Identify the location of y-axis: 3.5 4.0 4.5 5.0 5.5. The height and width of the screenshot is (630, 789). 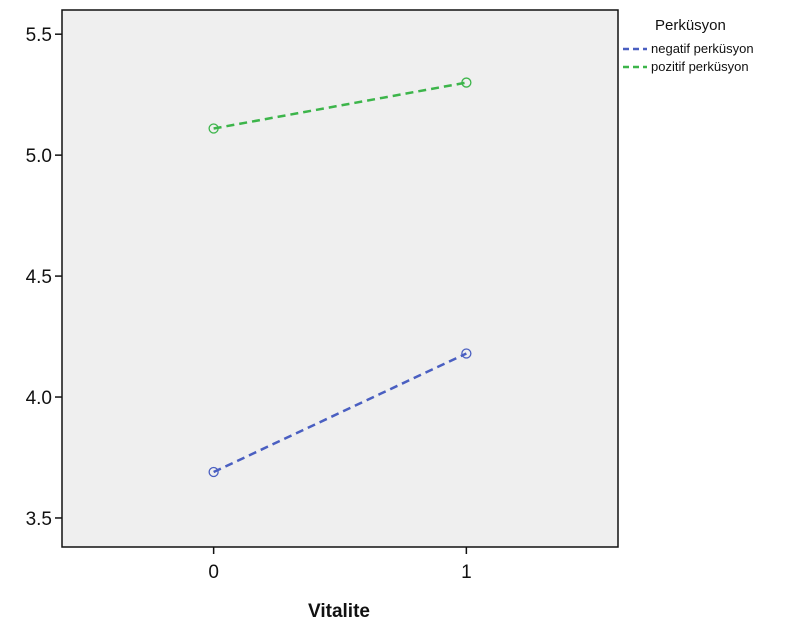
(44, 277).